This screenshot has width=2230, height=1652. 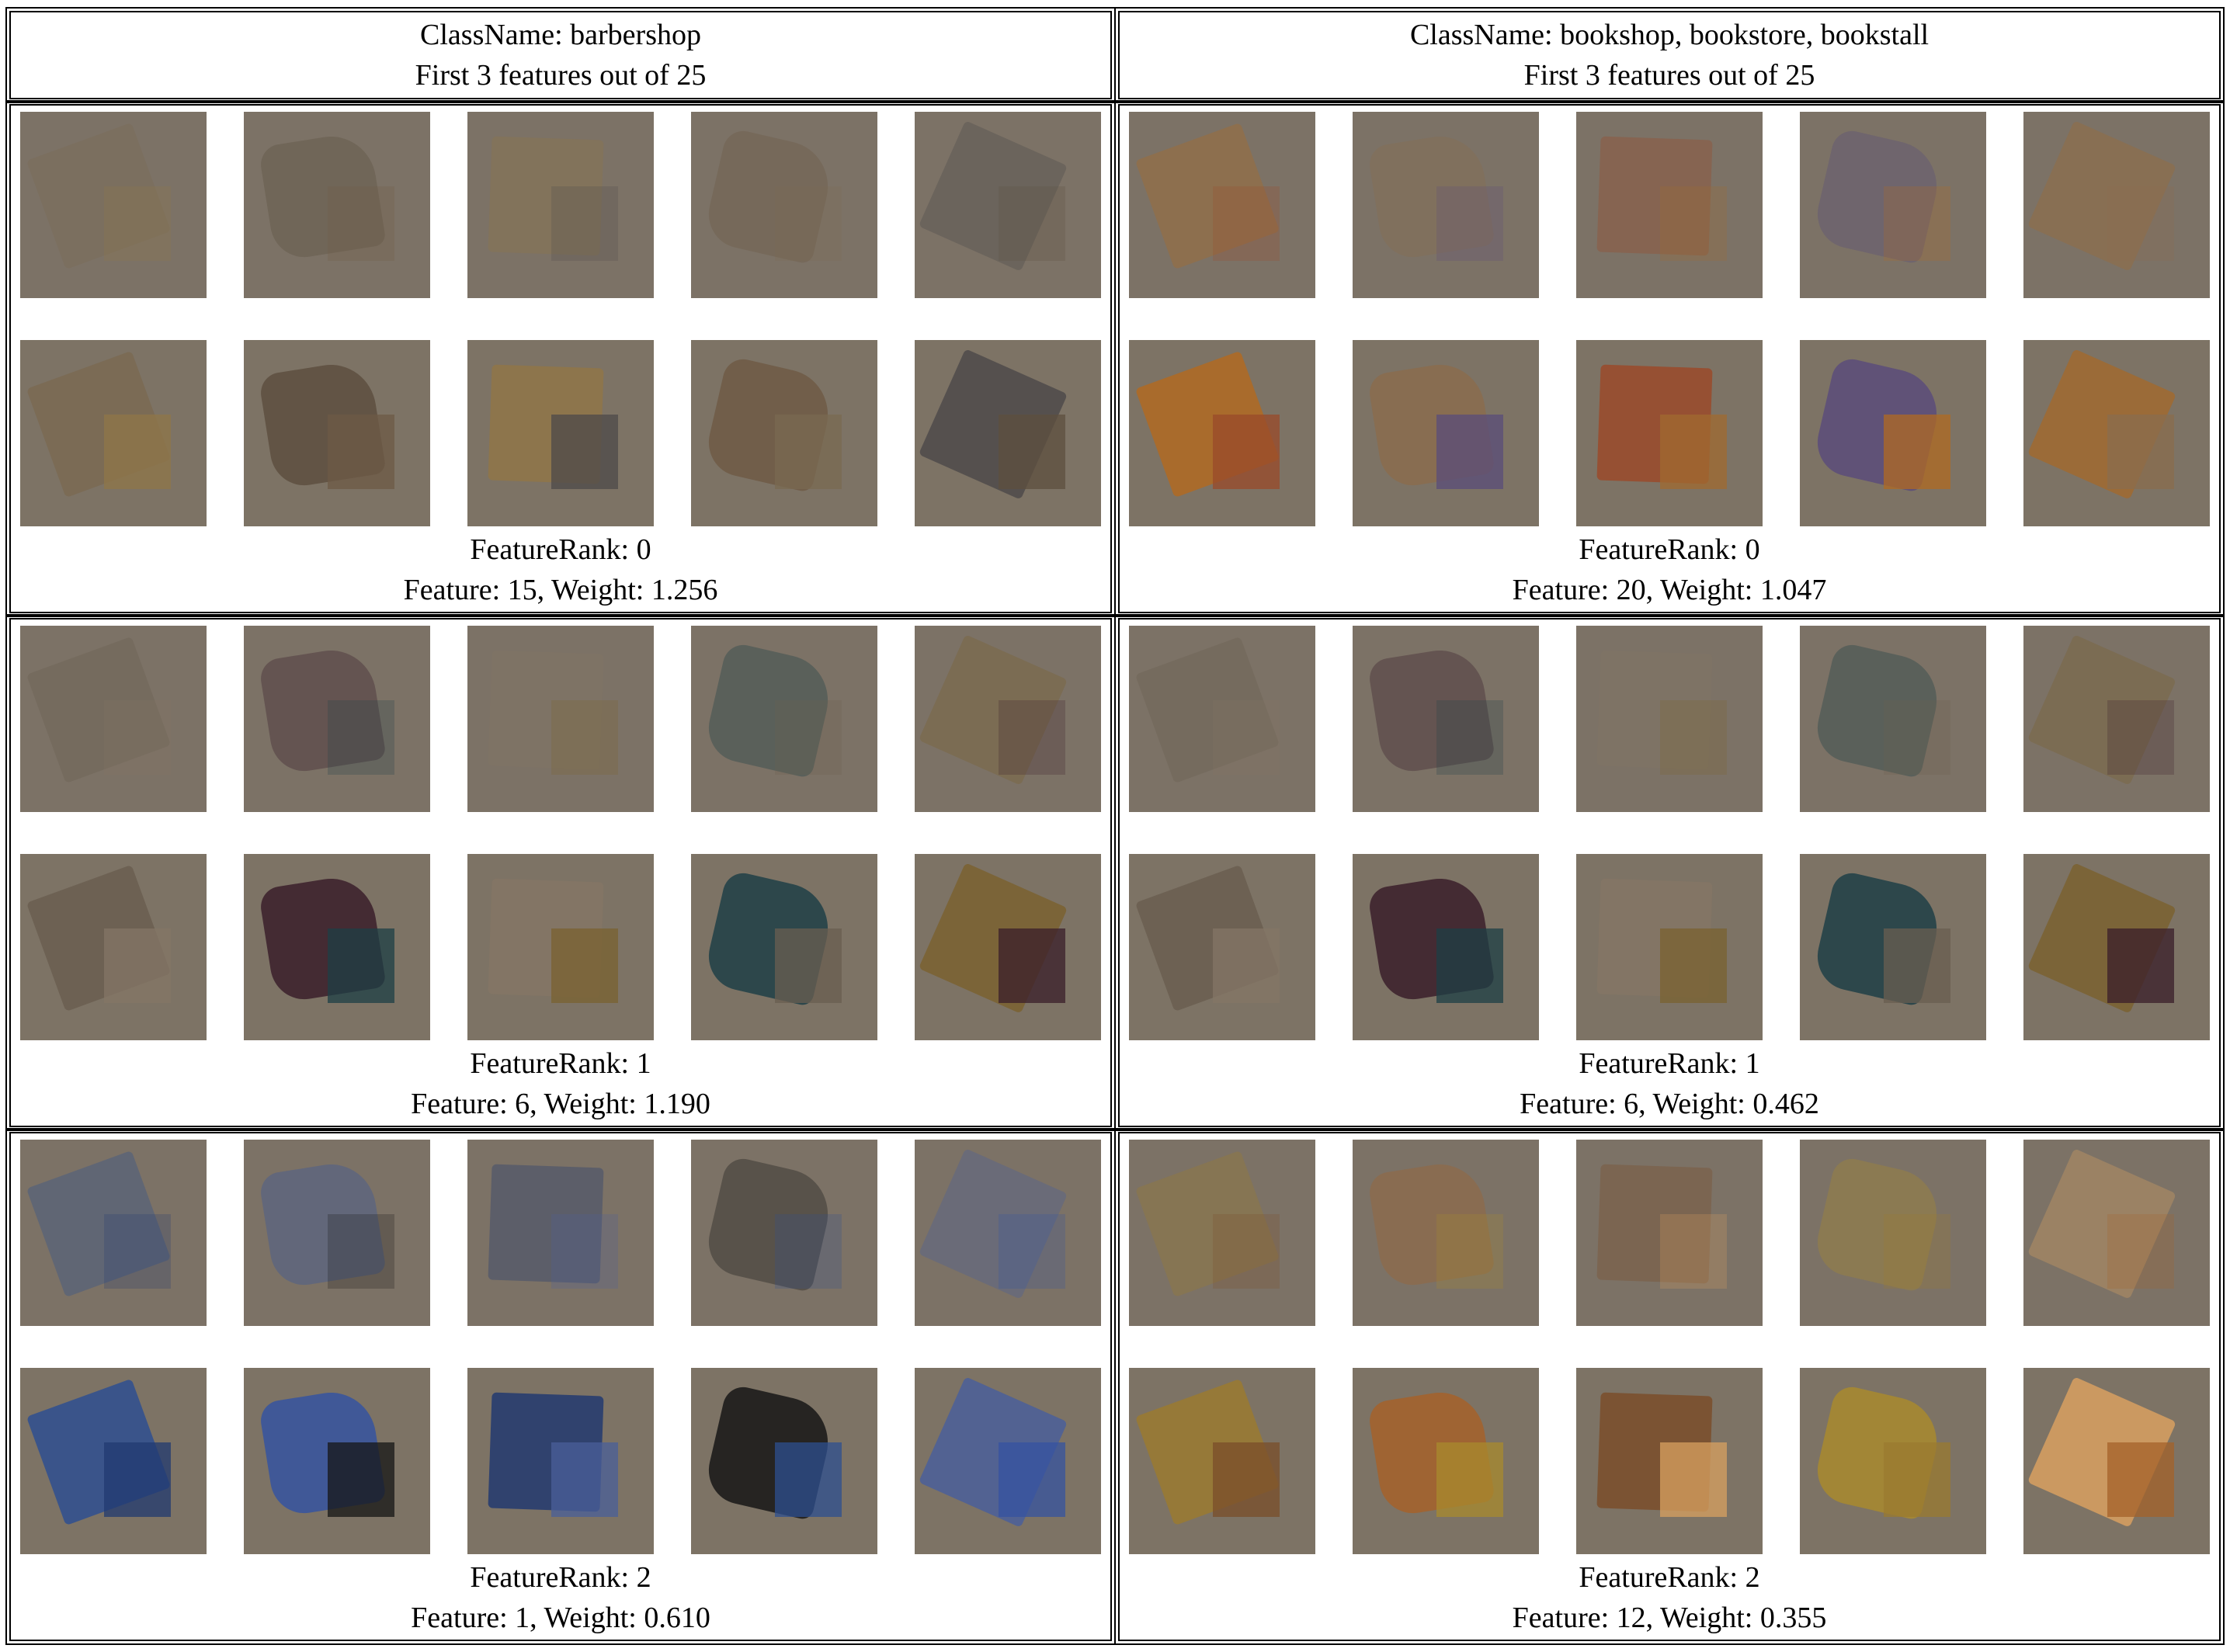 I want to click on feature-weight-label: Feature: 12, Weight: 0.355, so click(x=1669, y=1618).